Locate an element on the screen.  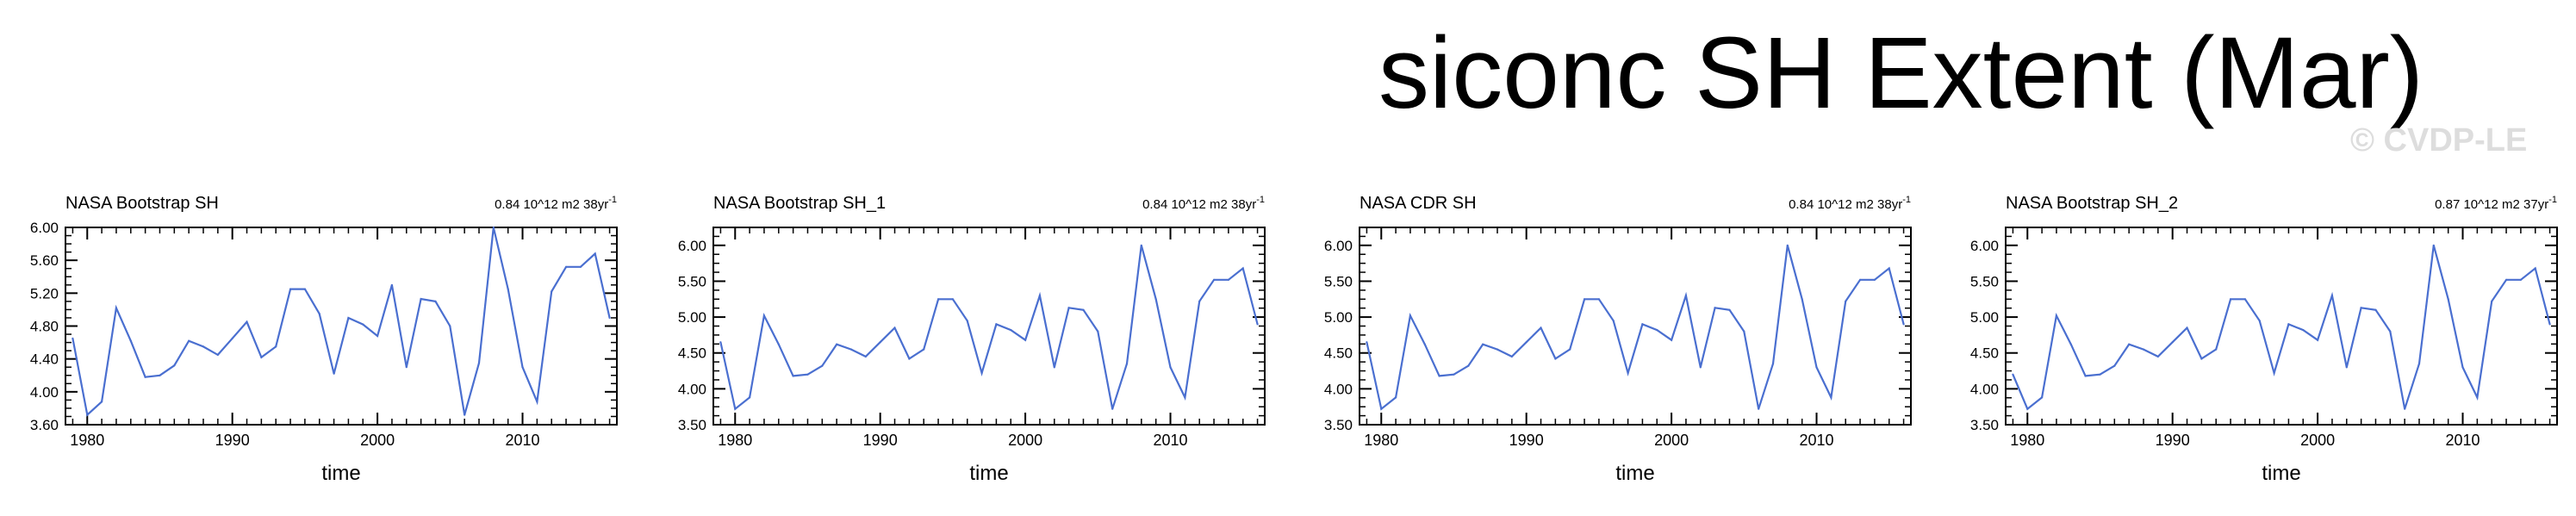
y-tick-label: 4.50 is located at coordinates (692, 353).